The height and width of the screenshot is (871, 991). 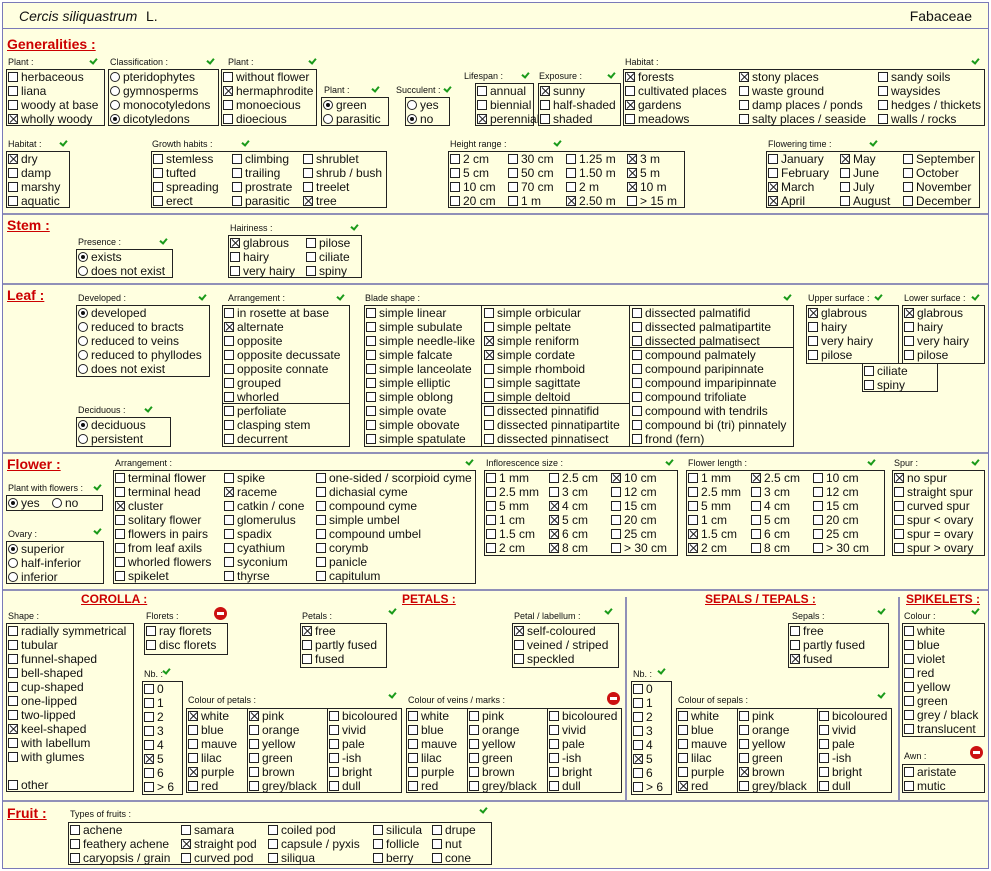 I want to click on option-flen_a: 1 cm, so click(x=707, y=520).